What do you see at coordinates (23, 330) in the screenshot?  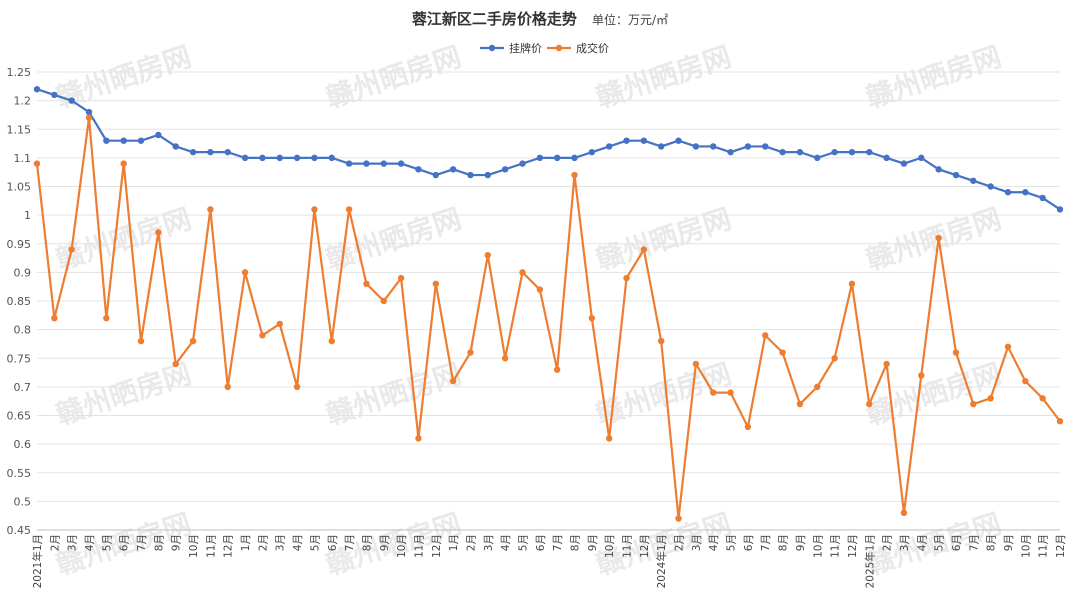 I see `y-tick-label: 0.8` at bounding box center [23, 330].